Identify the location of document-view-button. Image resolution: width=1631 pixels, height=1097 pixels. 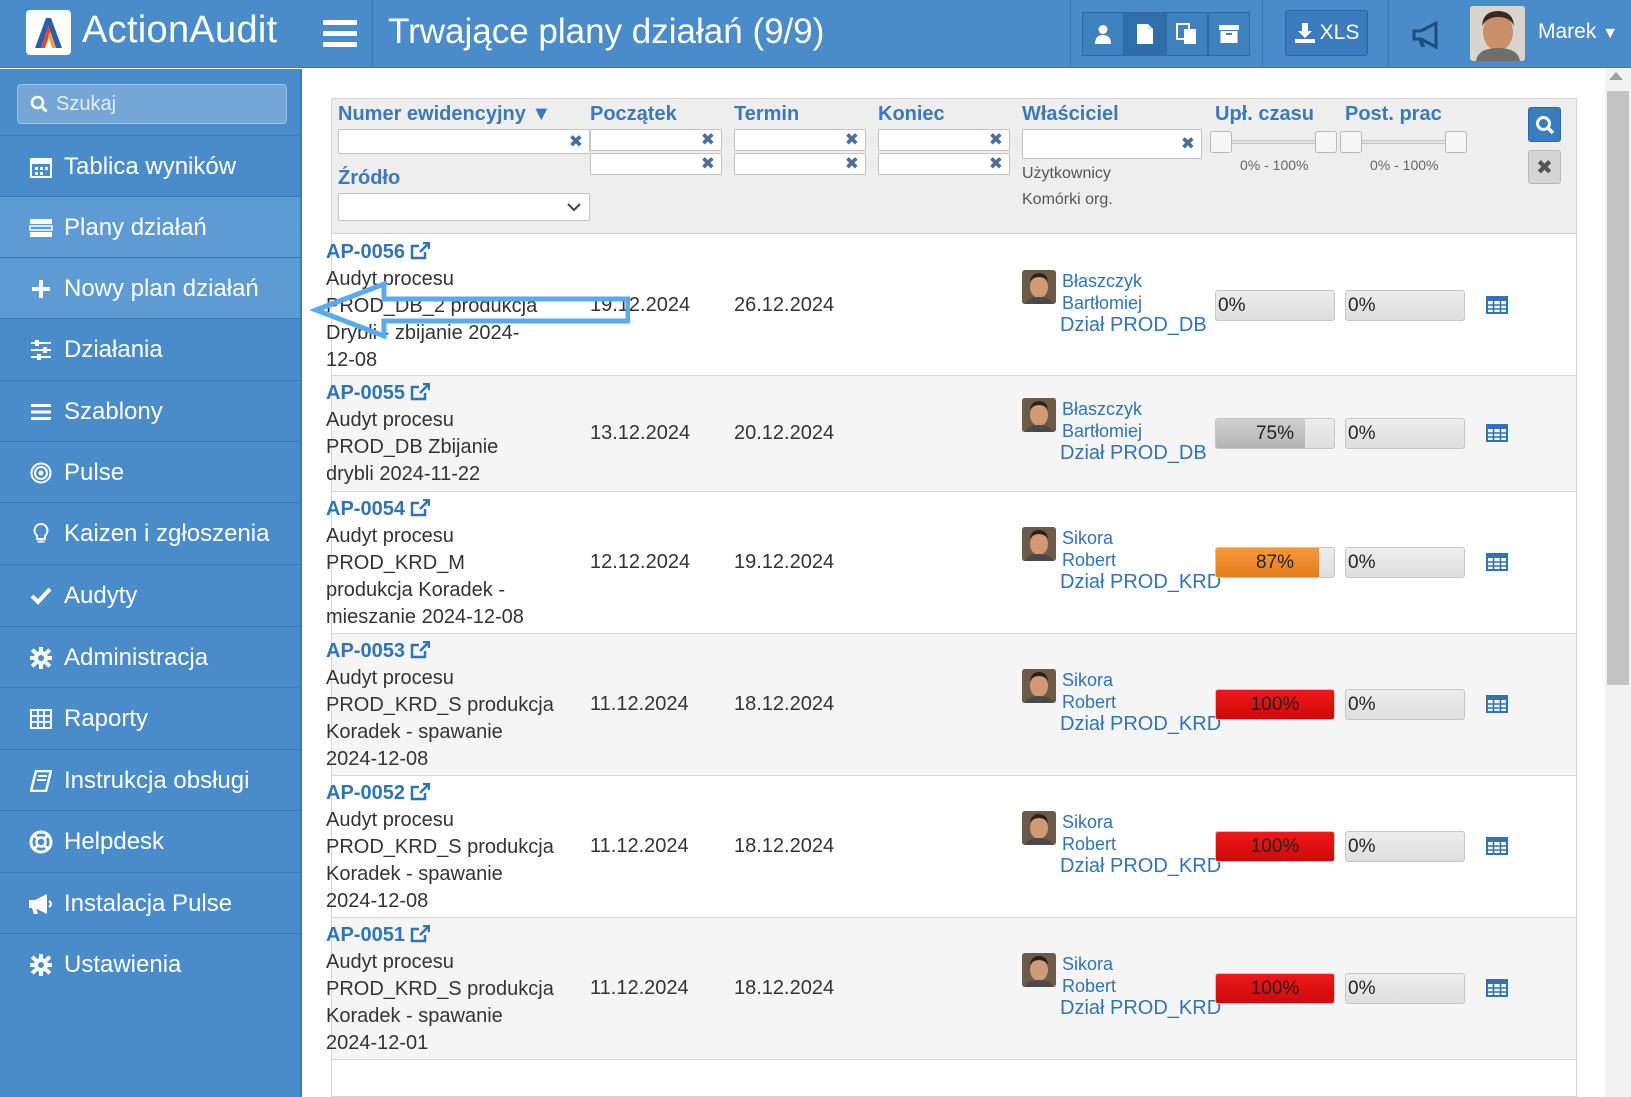
(1145, 34).